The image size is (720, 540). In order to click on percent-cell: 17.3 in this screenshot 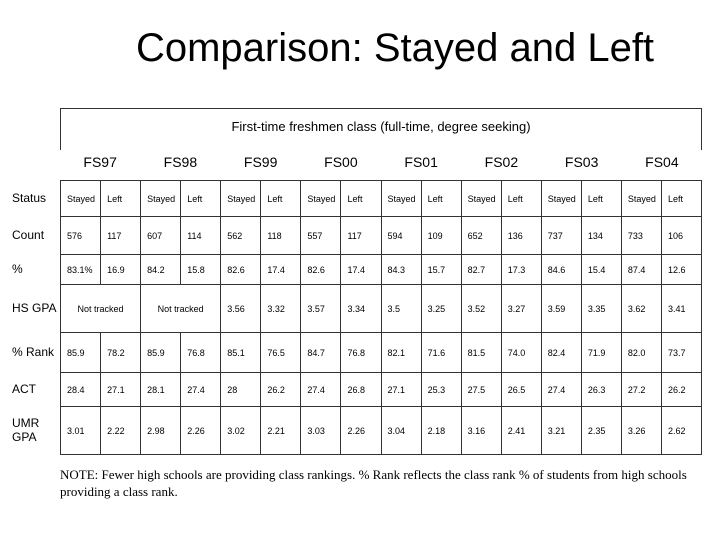, I will do `click(521, 269)`.